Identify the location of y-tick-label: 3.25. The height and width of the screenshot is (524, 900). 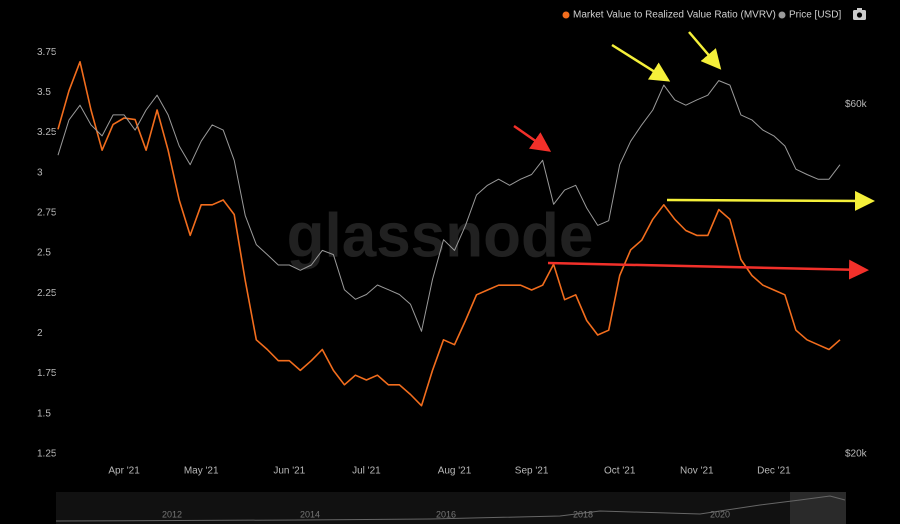
(47, 132).